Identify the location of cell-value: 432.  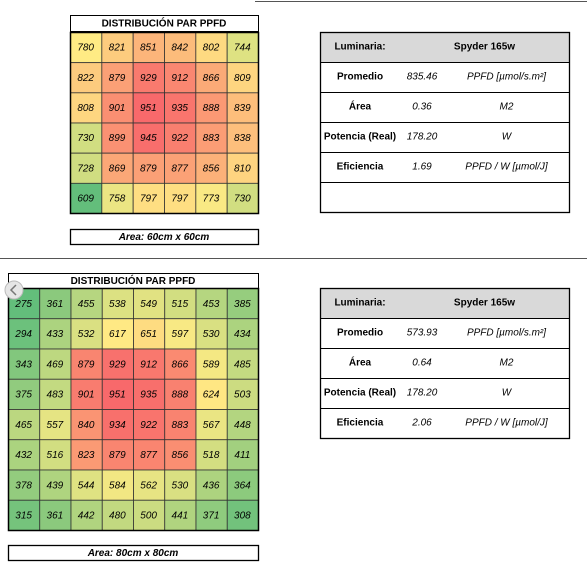
(23, 455).